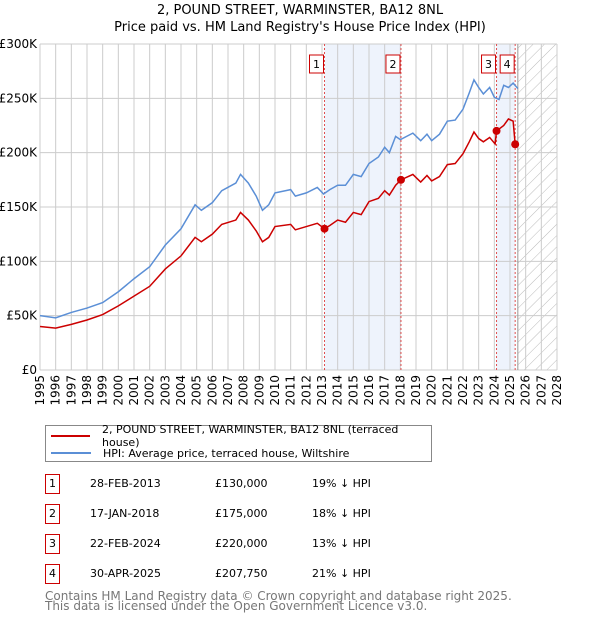  I want to click on sale-hpi-diff: 19% ↓ HPI, so click(341, 483).